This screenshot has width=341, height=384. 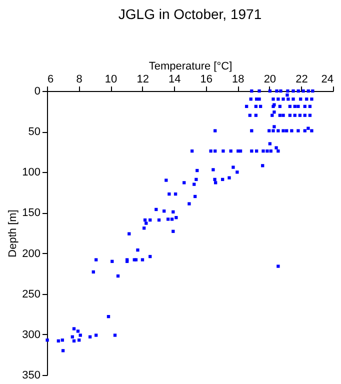 What do you see at coordinates (270, 80) in the screenshot?
I see `x-tick-label: 20` at bounding box center [270, 80].